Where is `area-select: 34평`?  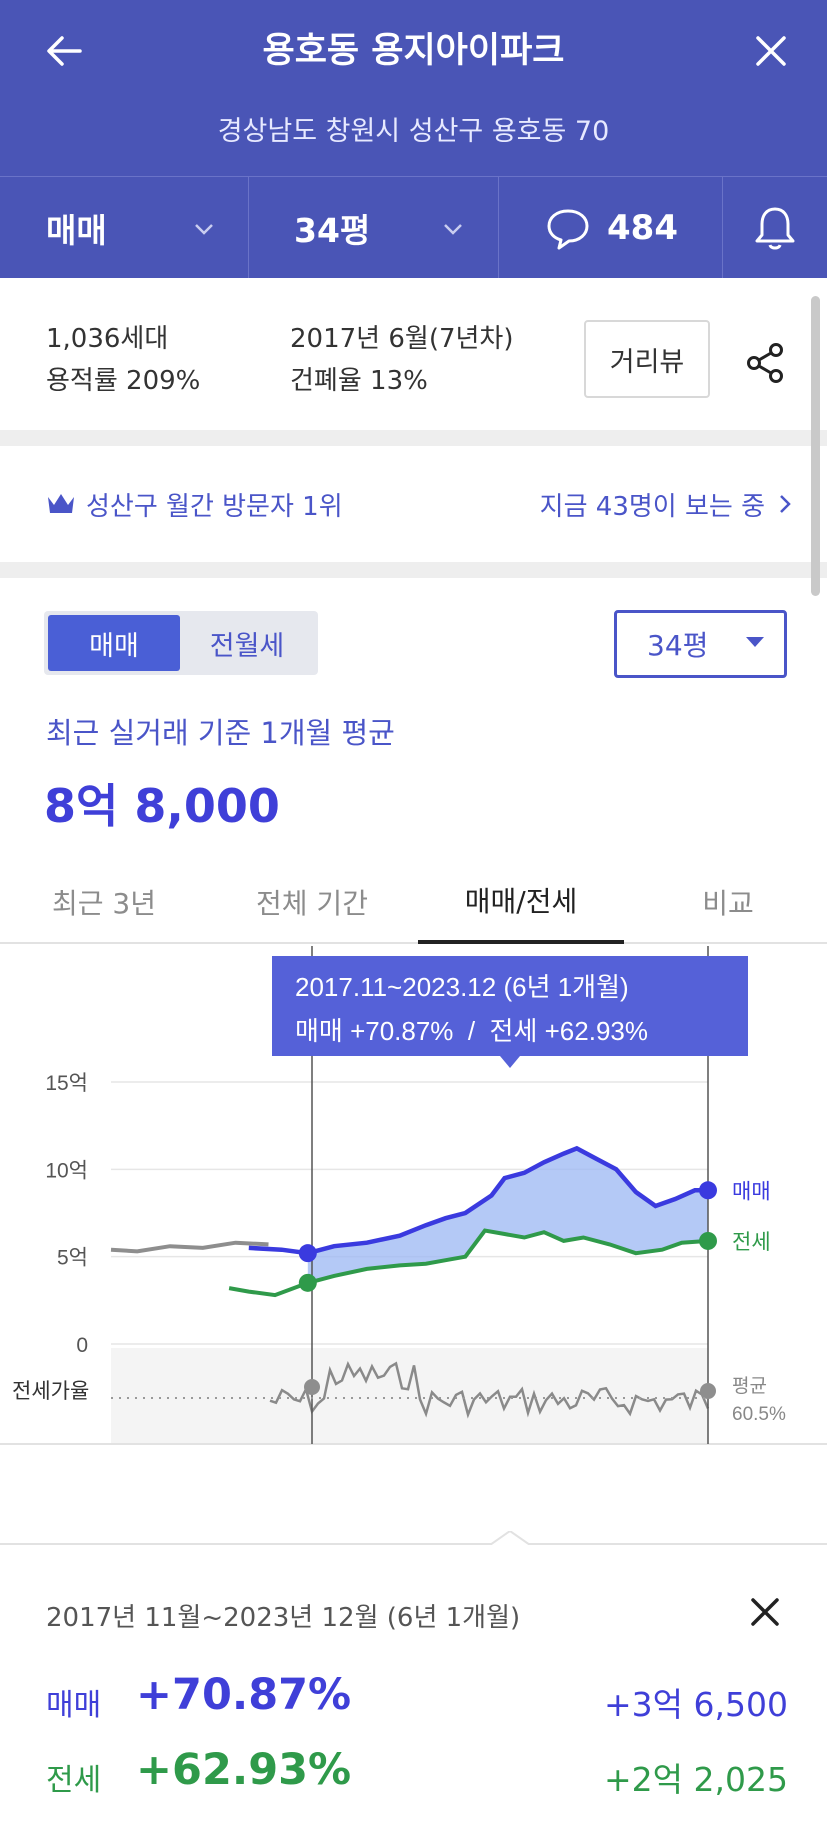
area-select: 34평 is located at coordinates (700, 644).